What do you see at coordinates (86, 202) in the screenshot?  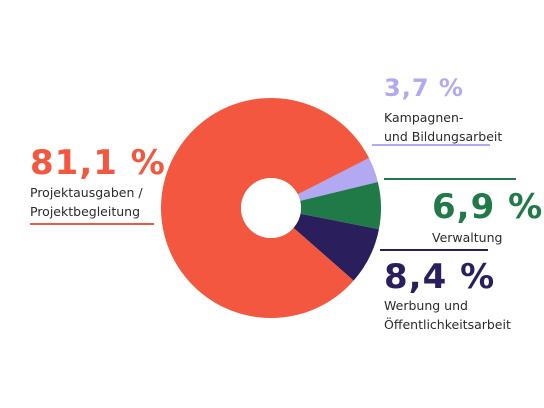 I see `slice-label-projektausgaben-desc: Projektausgaben / Projektbegleitung` at bounding box center [86, 202].